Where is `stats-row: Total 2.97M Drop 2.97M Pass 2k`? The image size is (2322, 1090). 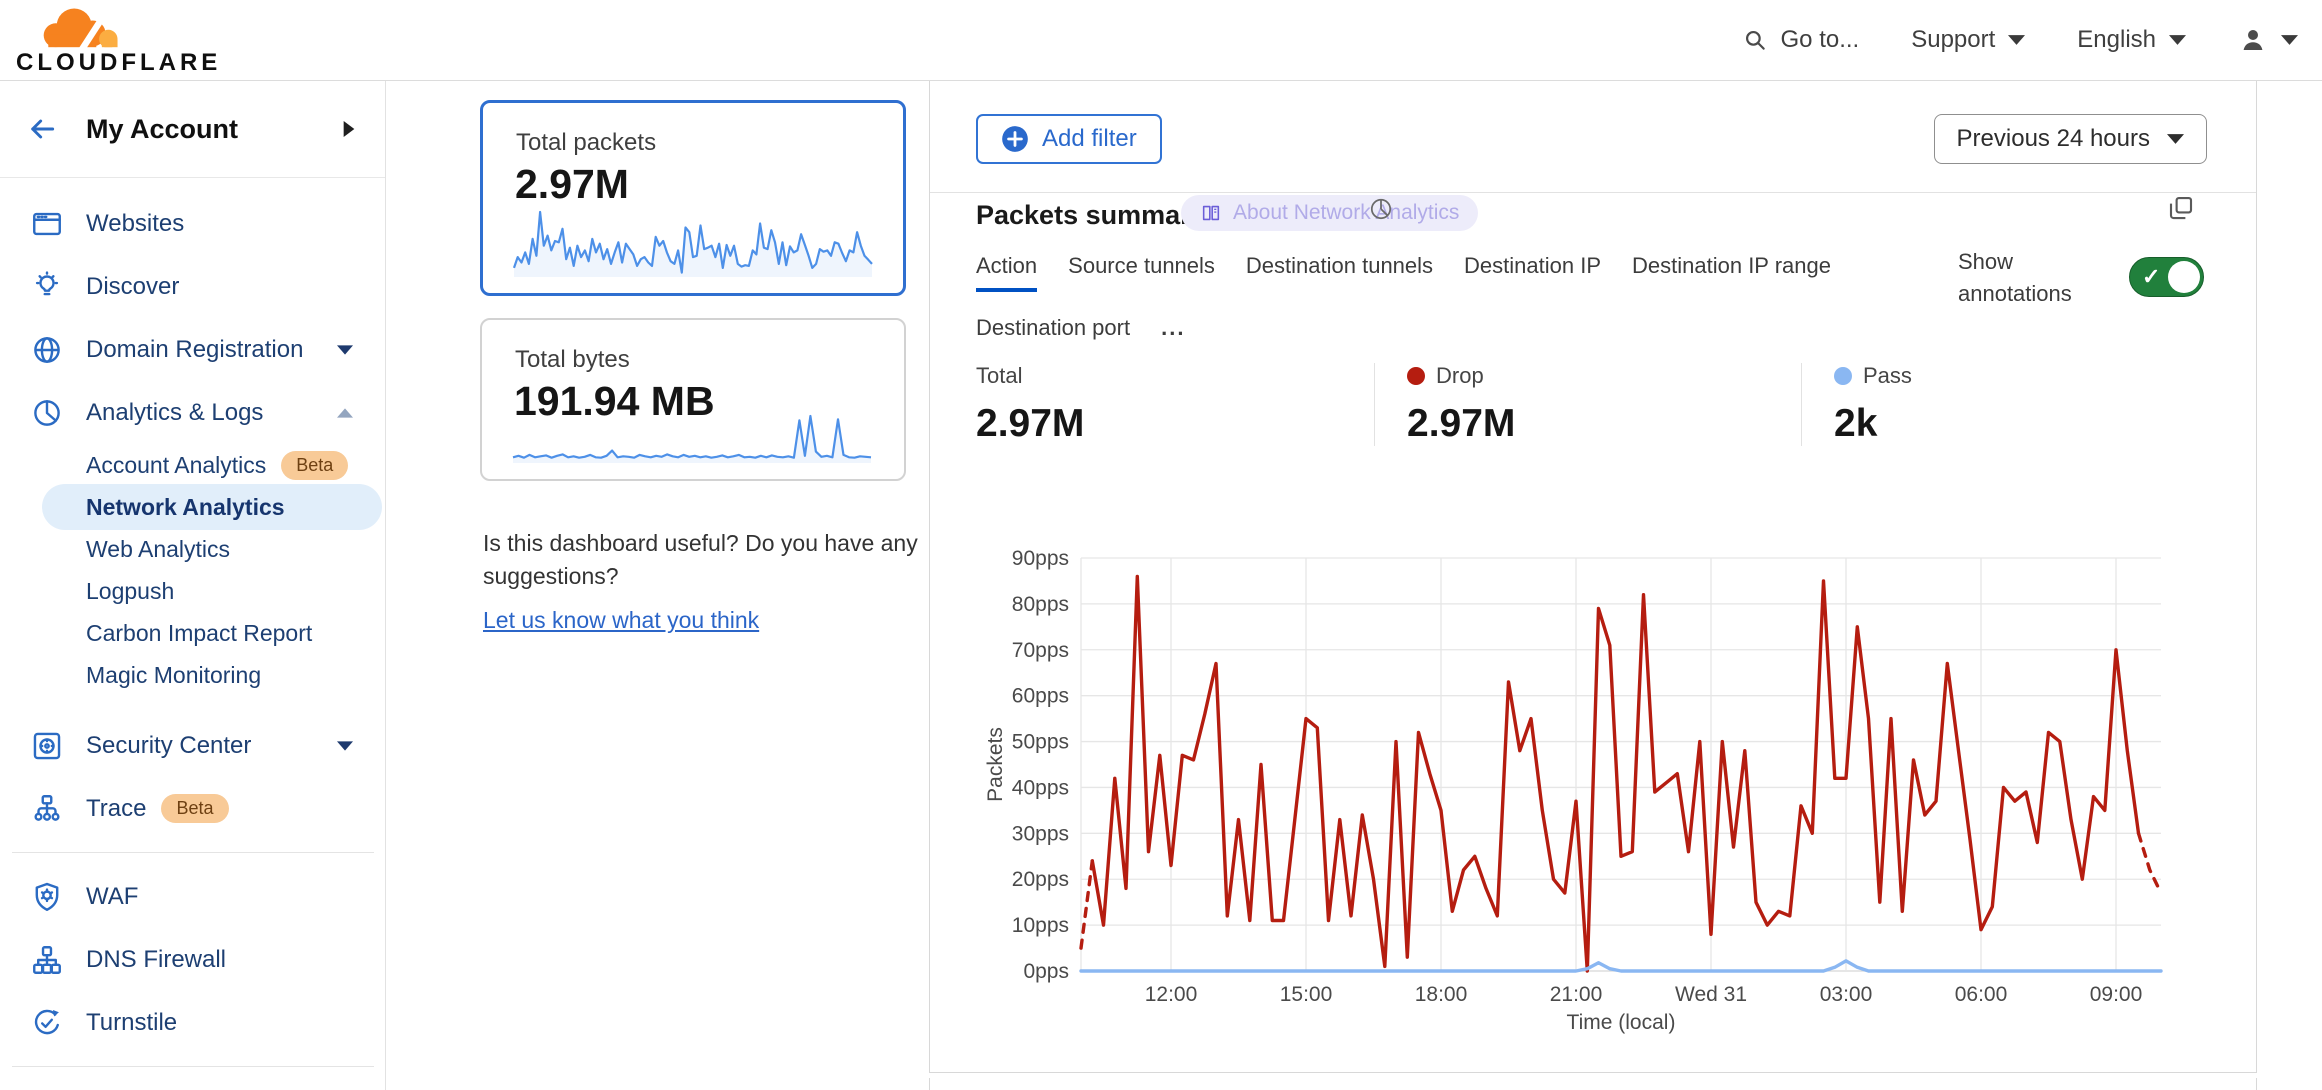
stats-row: Total 2.97M Drop 2.97M Pass 2k is located at coordinates (1553, 404).